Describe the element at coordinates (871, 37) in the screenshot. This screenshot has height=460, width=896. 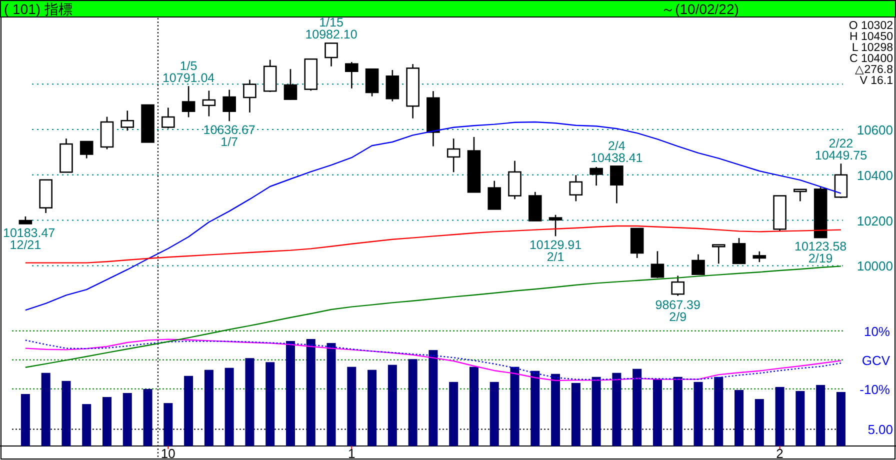
I see `text: H 10450` at that location.